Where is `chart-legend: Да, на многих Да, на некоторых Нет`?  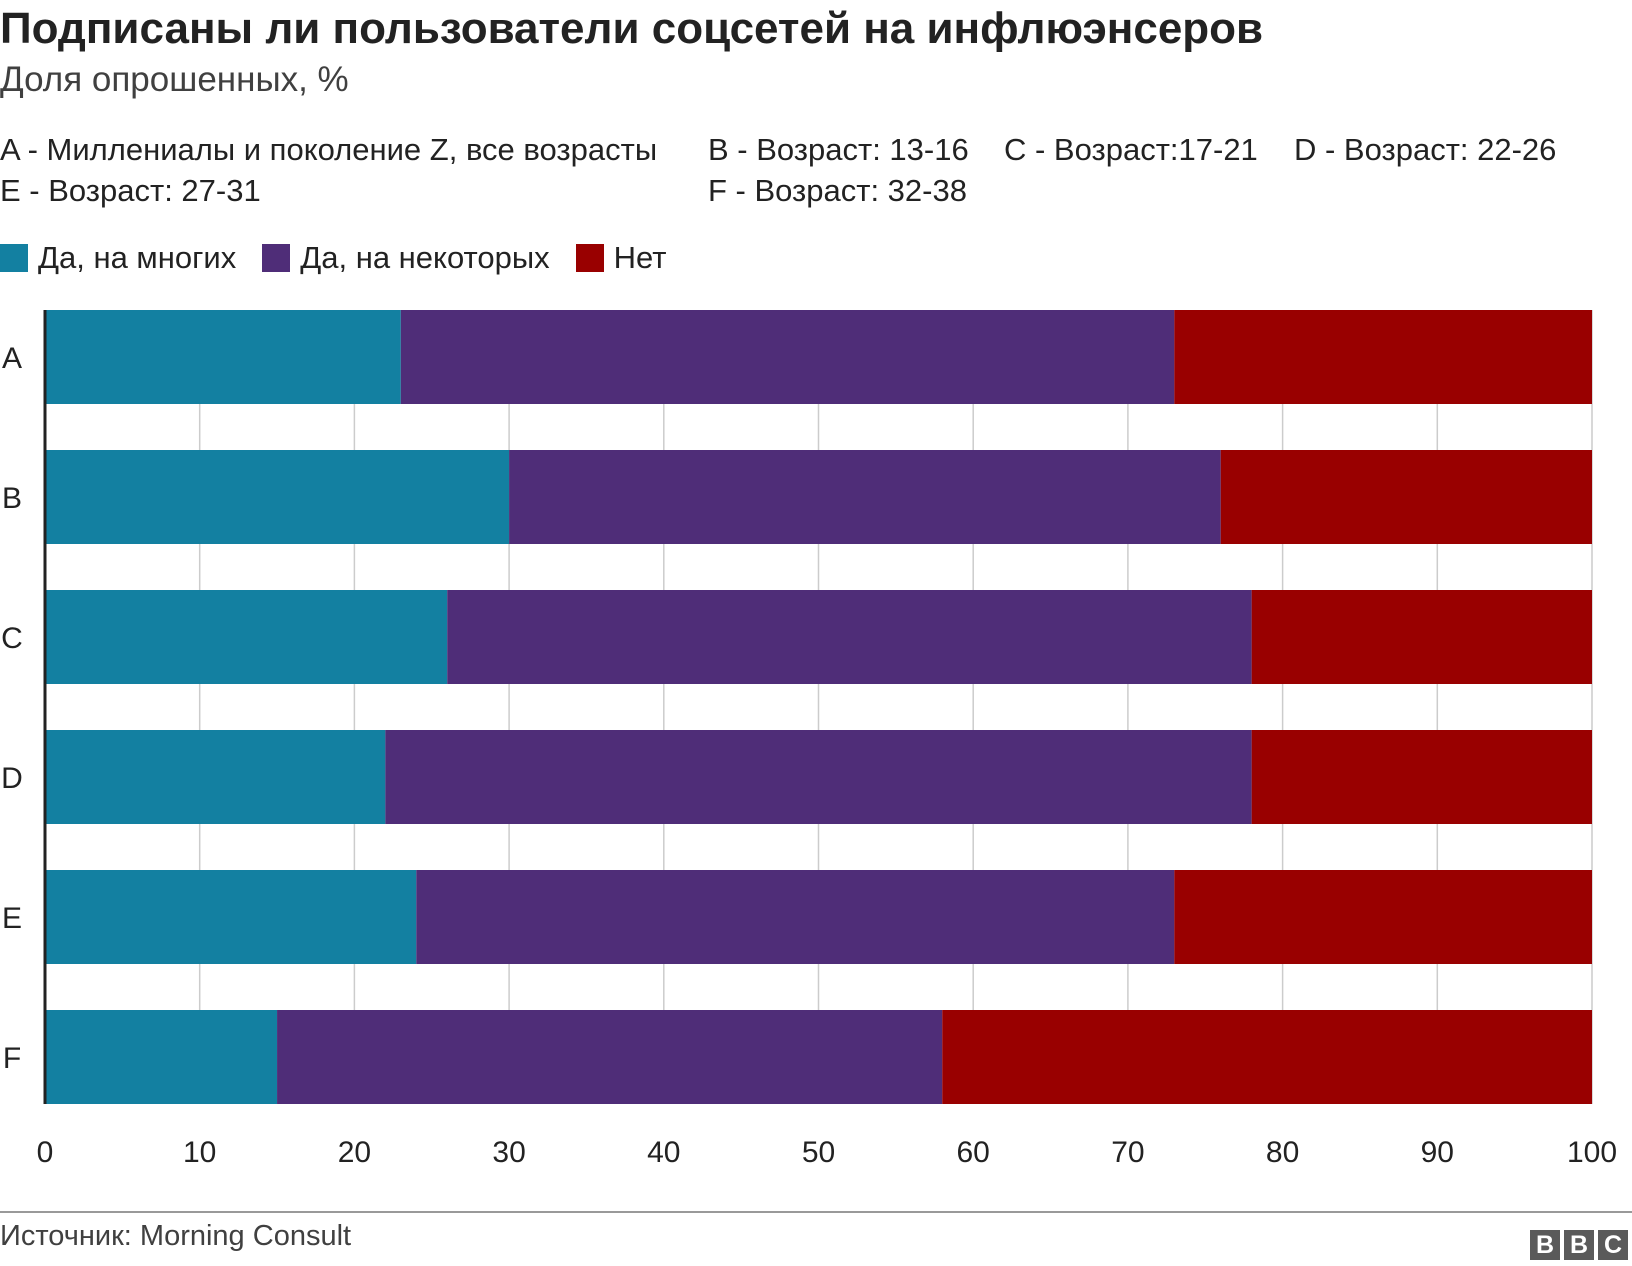 chart-legend: Да, на многих Да, на некоторых Нет is located at coordinates (346, 258).